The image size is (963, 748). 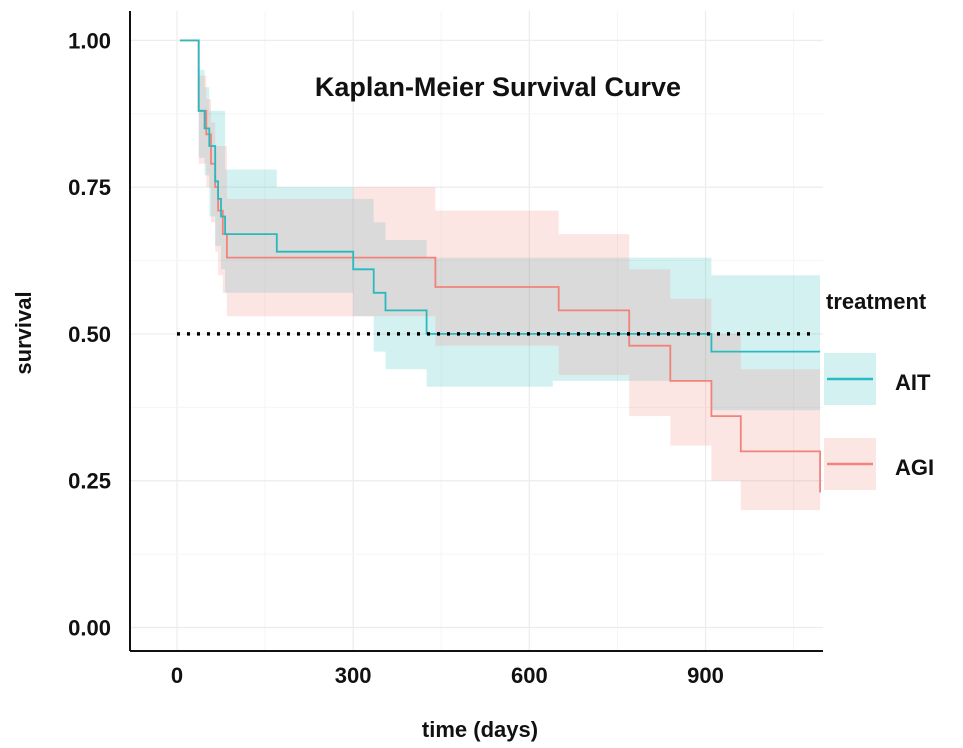 I want to click on y-tick-label: 0.25, so click(x=89, y=481).